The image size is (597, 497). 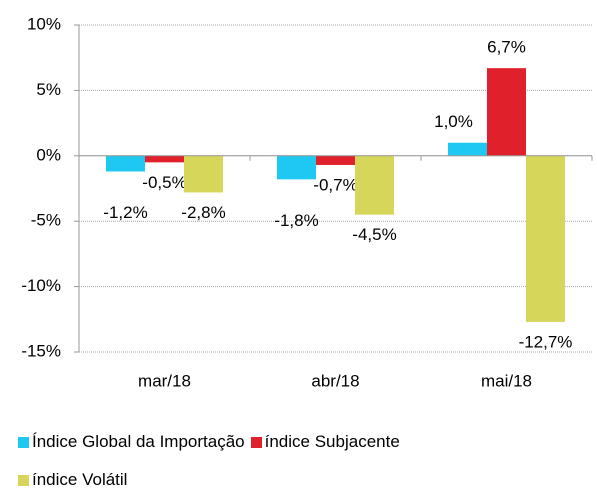 What do you see at coordinates (374, 234) in the screenshot?
I see `value-label: -4,5%` at bounding box center [374, 234].